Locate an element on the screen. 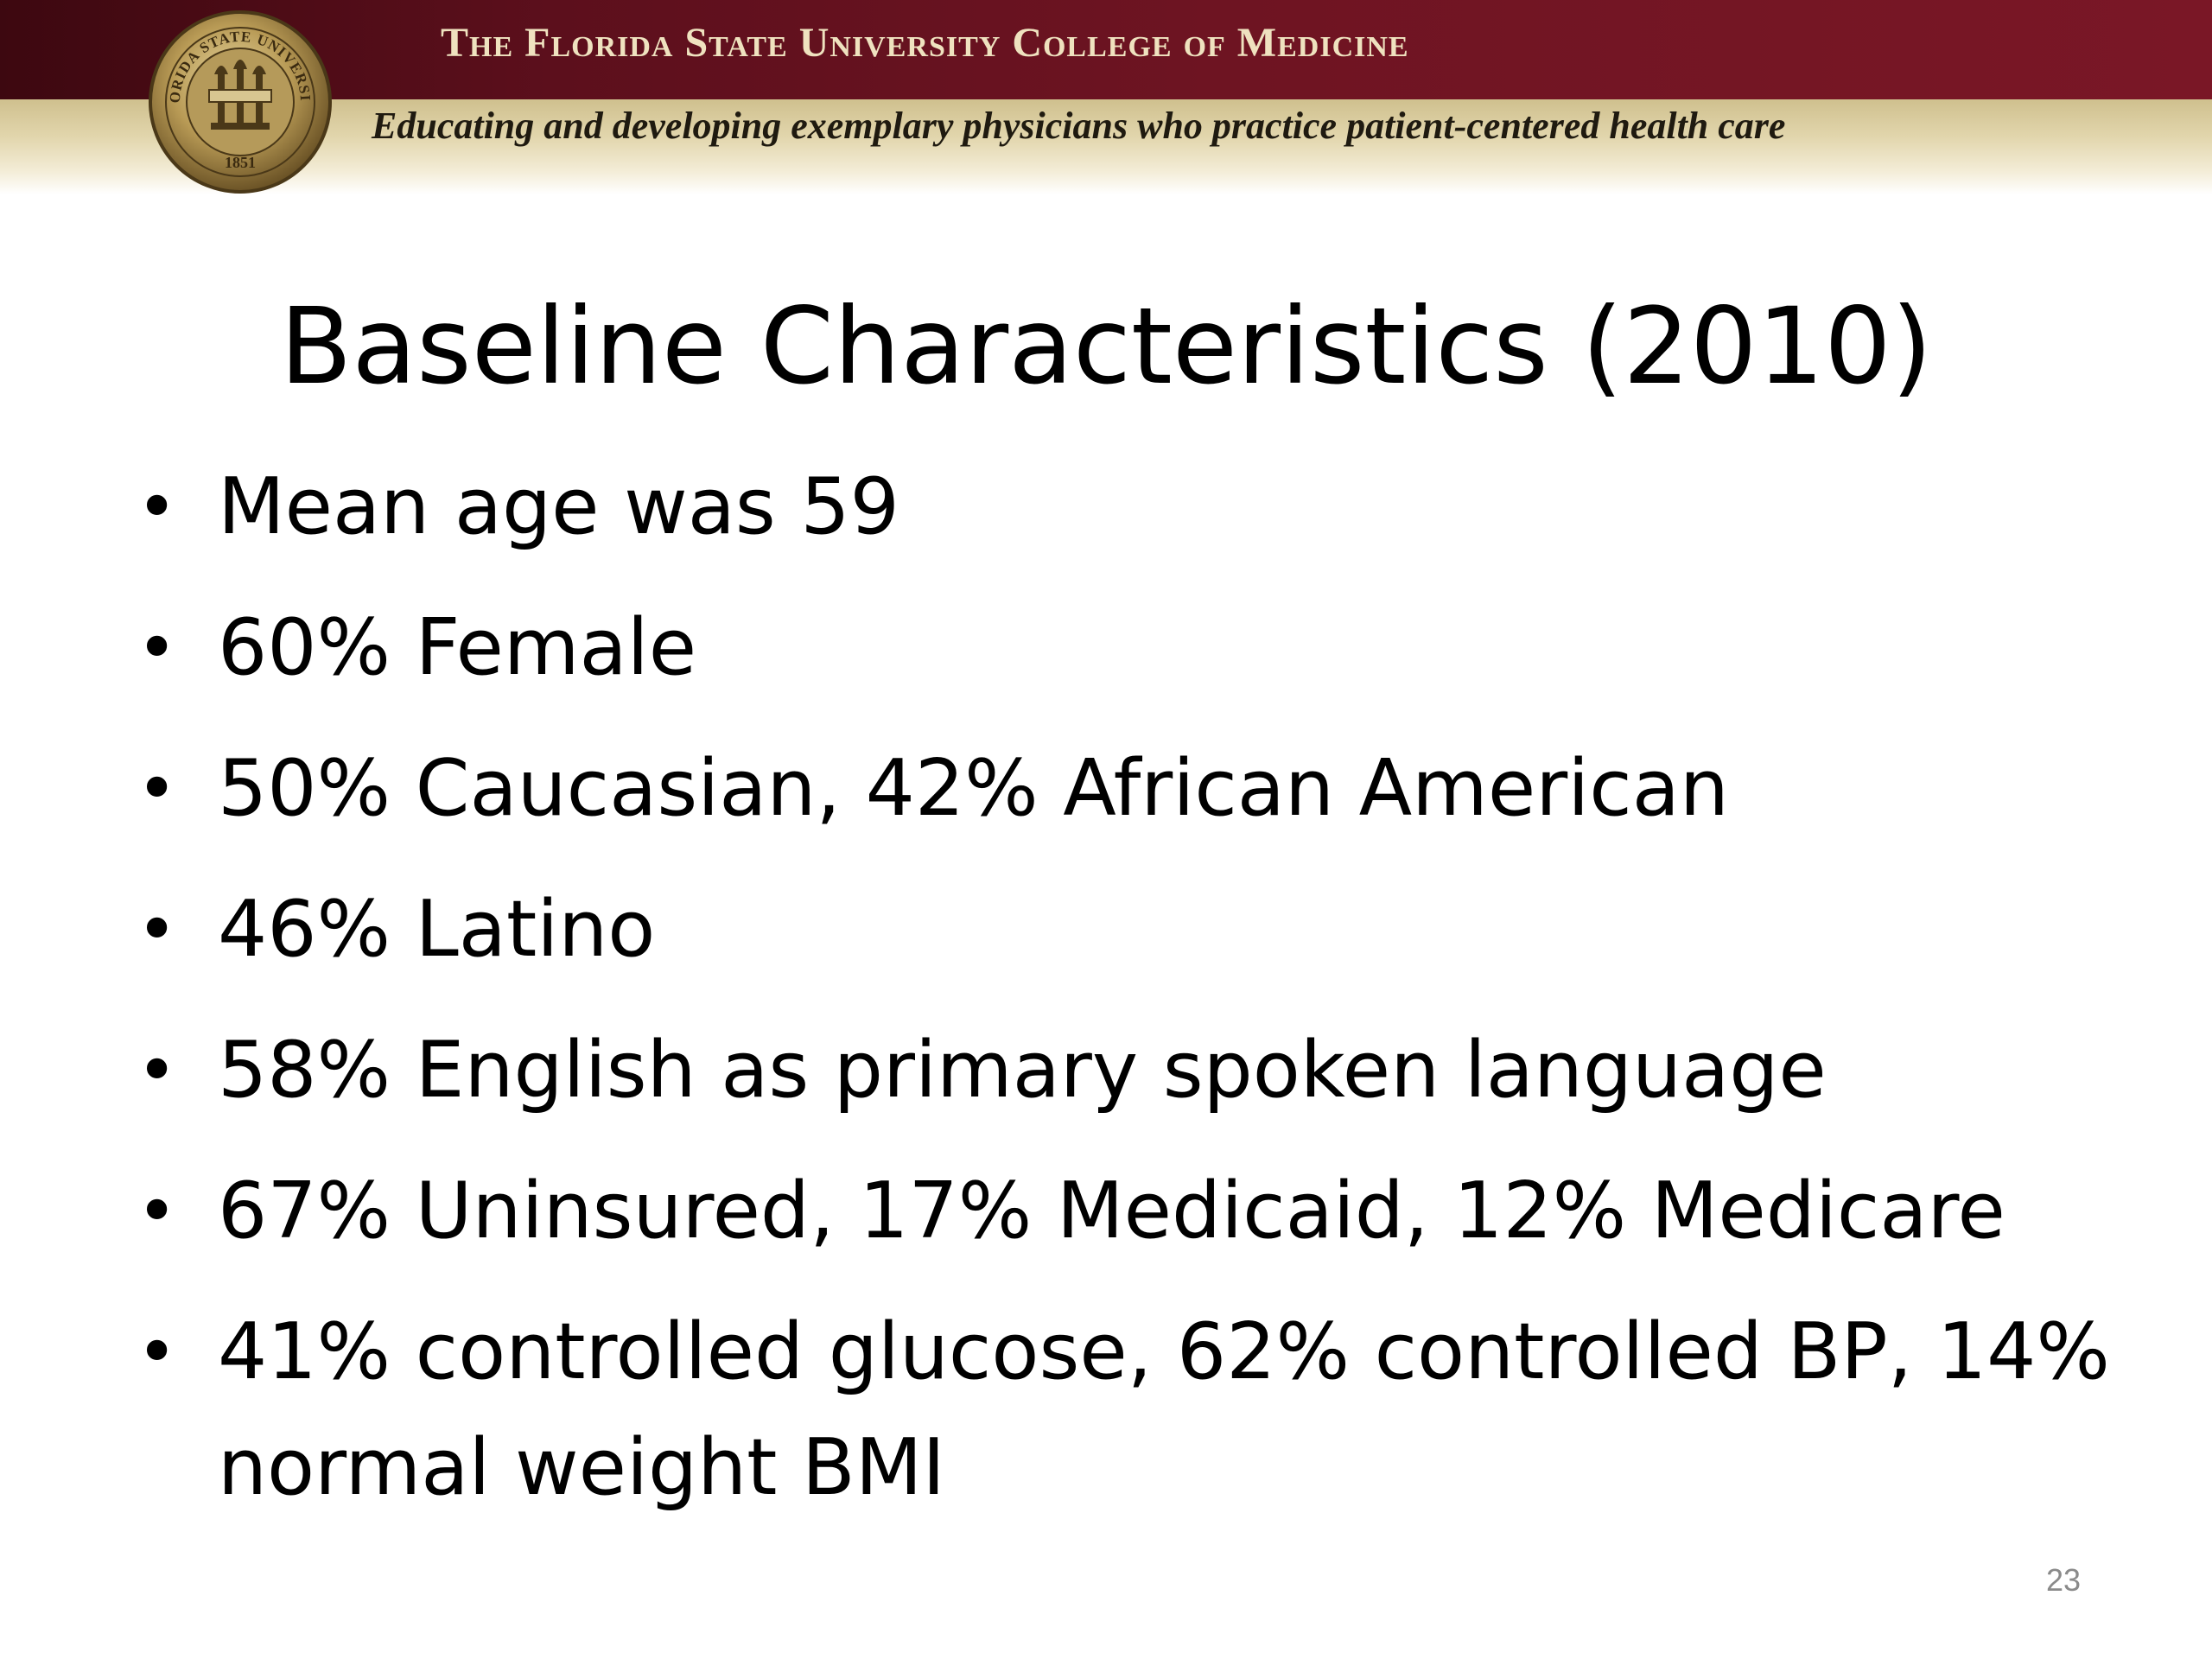  header-garnet-bar is located at coordinates (1106, 49).